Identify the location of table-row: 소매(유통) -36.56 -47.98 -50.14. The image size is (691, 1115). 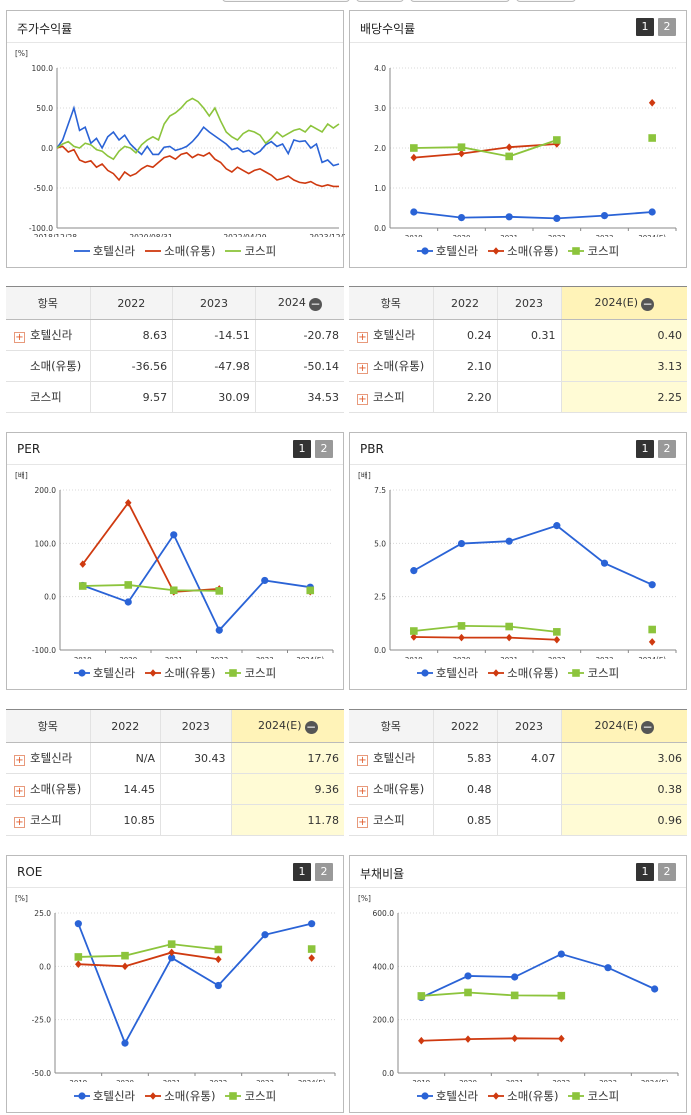
(175, 366).